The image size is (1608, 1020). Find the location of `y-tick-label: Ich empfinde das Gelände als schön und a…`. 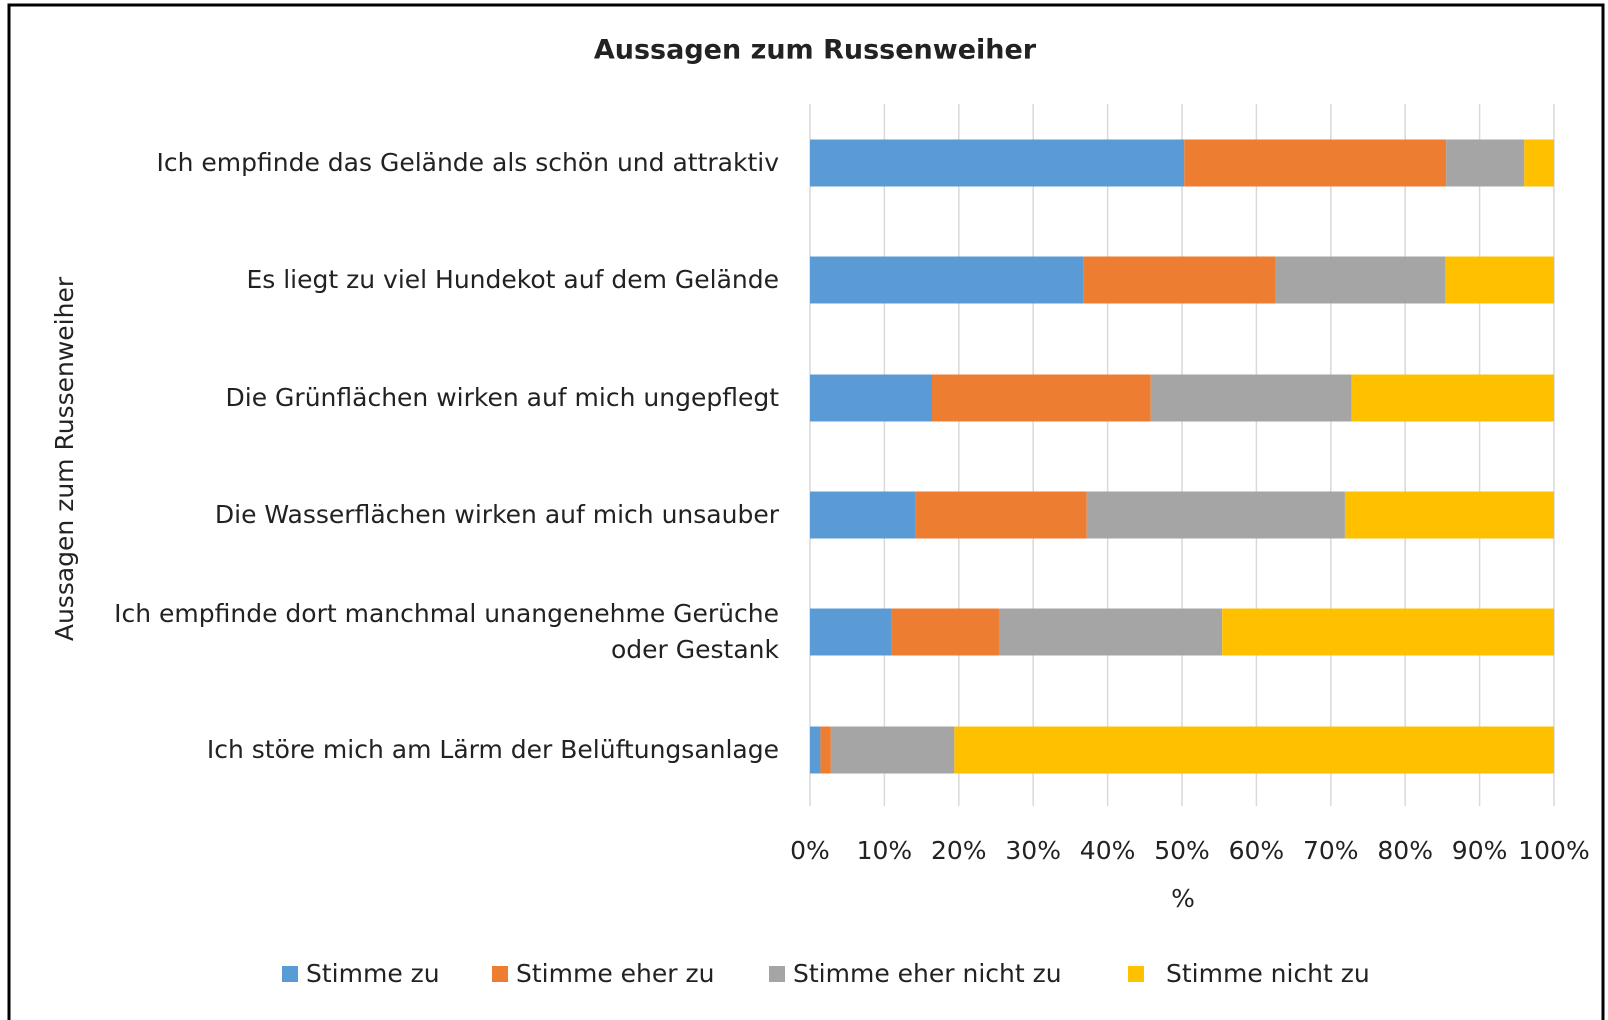

y-tick-label: Ich empfinde das Gelände als schön und a… is located at coordinates (467, 162).